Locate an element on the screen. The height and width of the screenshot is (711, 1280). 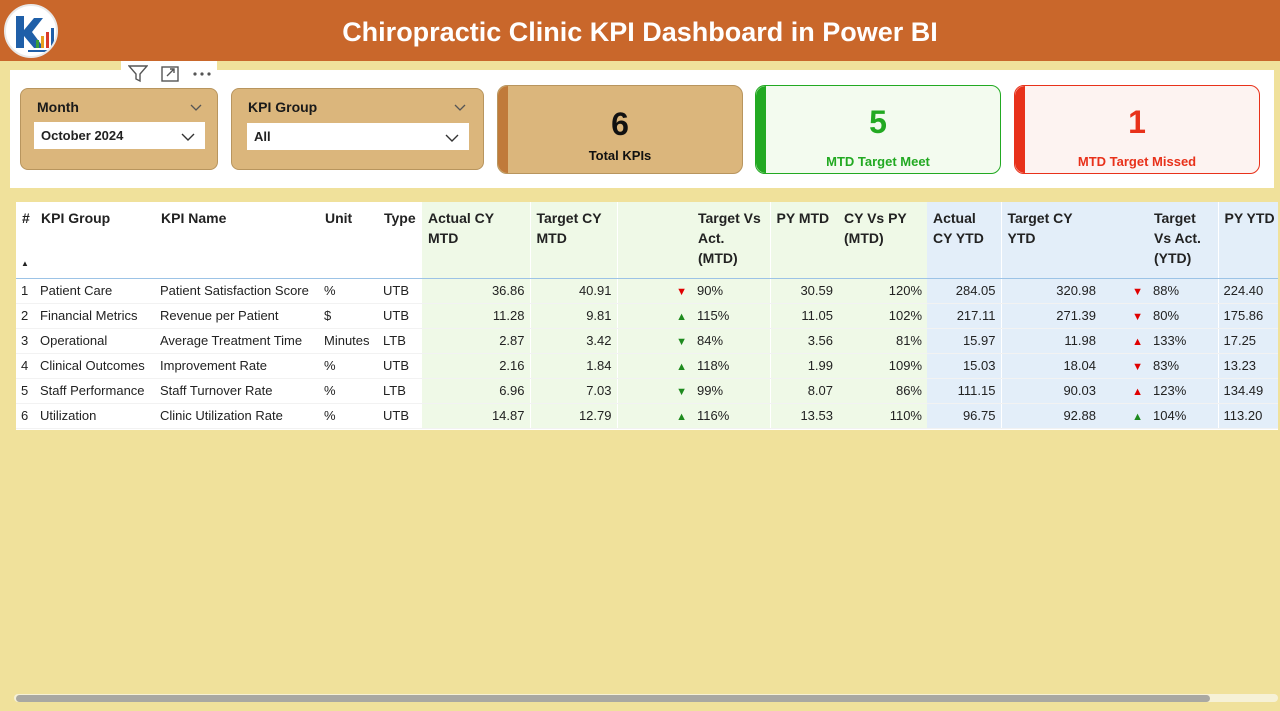
cell-target-vs-act-mtd: 84% is located at coordinates (731, 341).